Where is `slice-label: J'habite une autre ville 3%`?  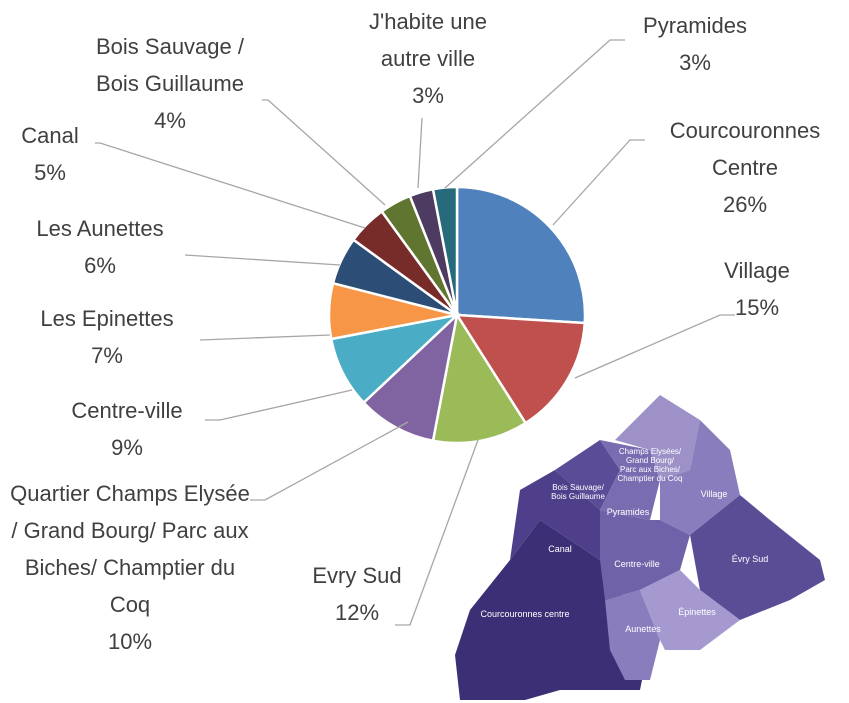 slice-label: J'habite une autre ville 3% is located at coordinates (428, 58).